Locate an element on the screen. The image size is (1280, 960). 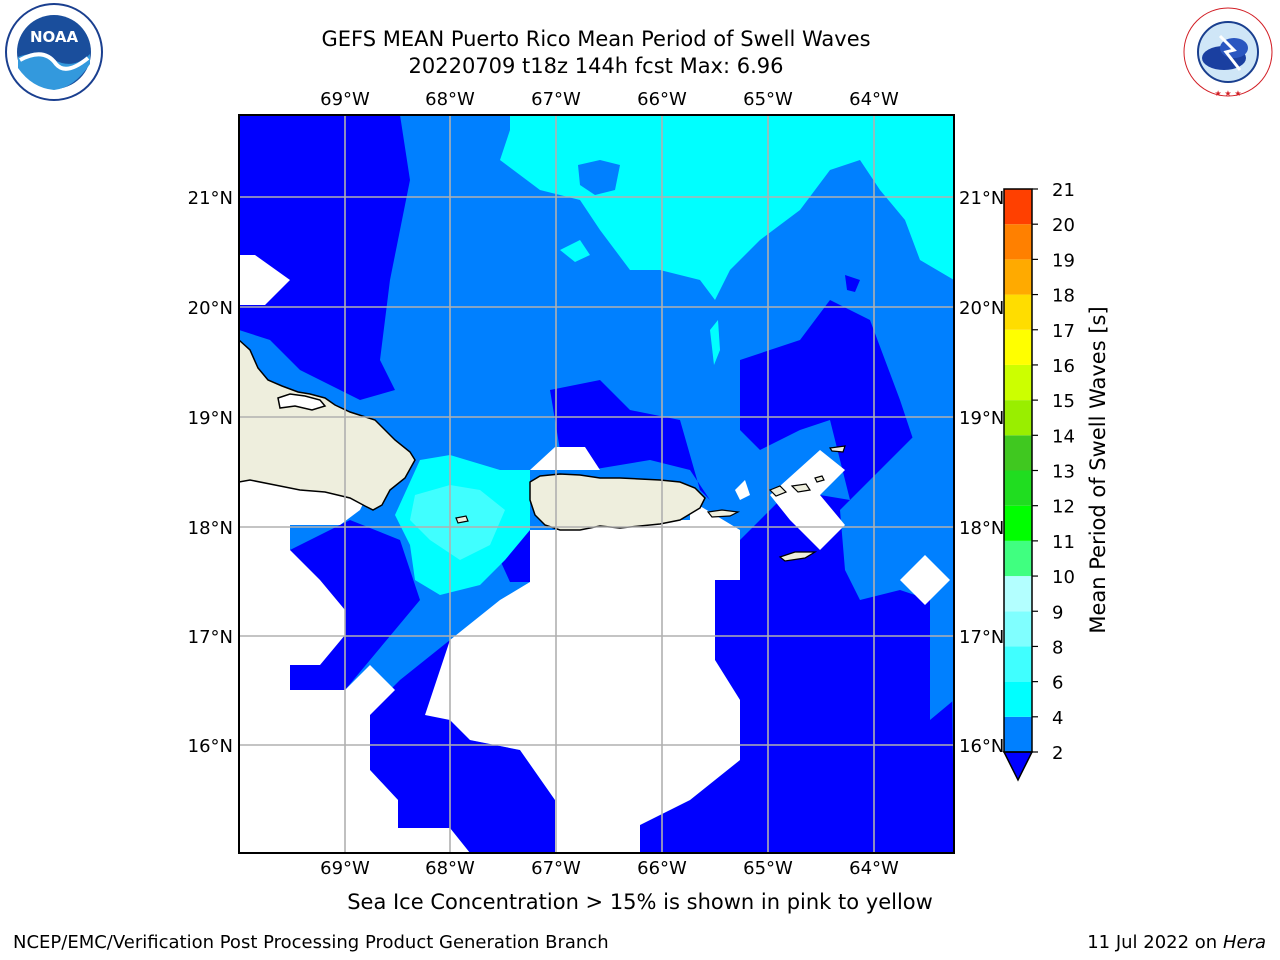
colorbar-tick-label: 9 is located at coordinates (1057, 612).